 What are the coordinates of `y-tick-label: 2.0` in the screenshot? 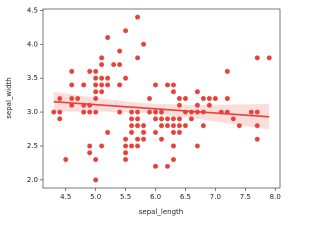 It's located at (32, 180).